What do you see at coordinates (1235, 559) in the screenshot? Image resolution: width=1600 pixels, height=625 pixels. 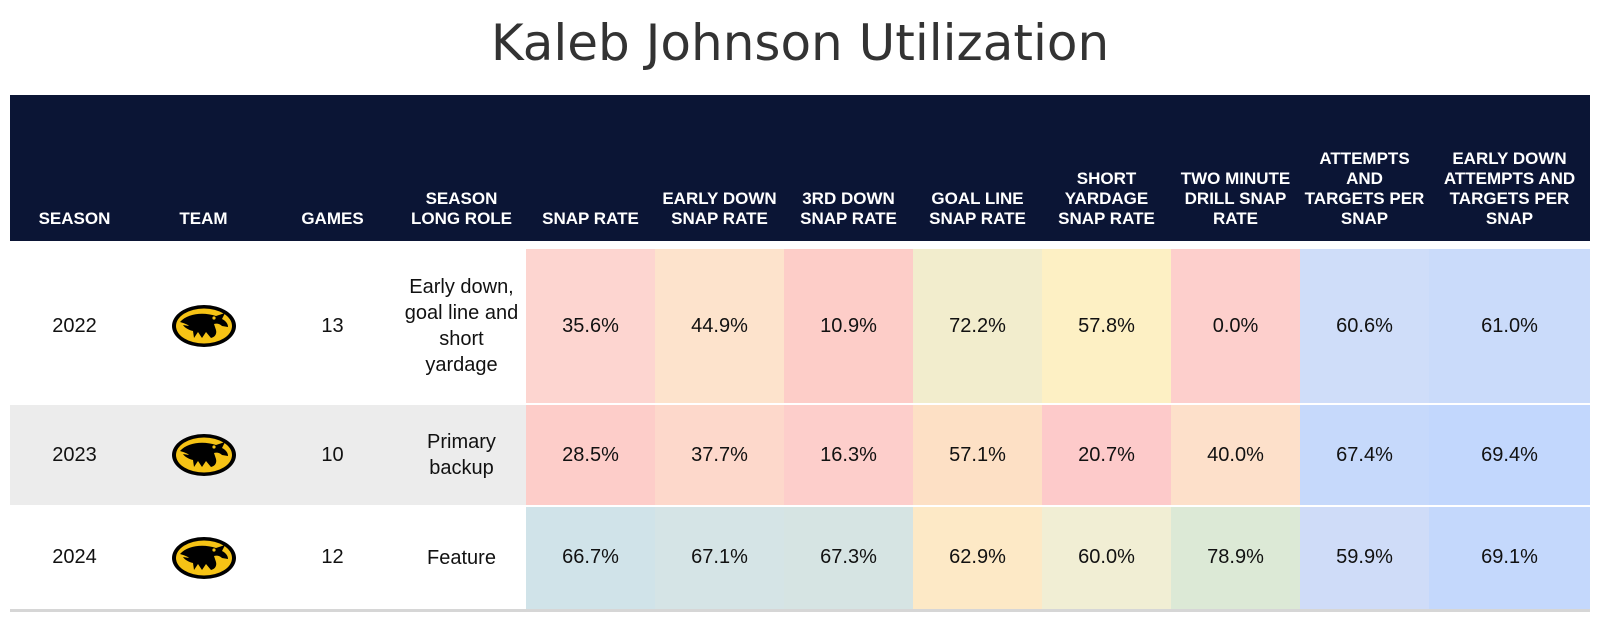 I see `metric-cell: 78.9%` at bounding box center [1235, 559].